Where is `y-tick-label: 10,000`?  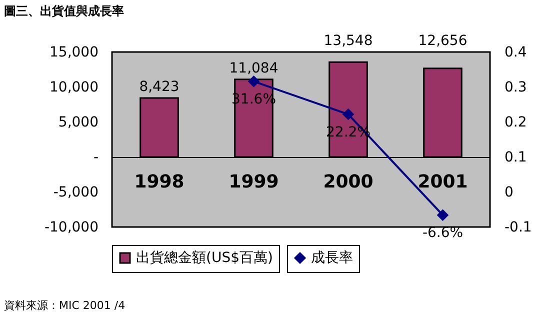
y-tick-label: 10,000 is located at coordinates (74, 88).